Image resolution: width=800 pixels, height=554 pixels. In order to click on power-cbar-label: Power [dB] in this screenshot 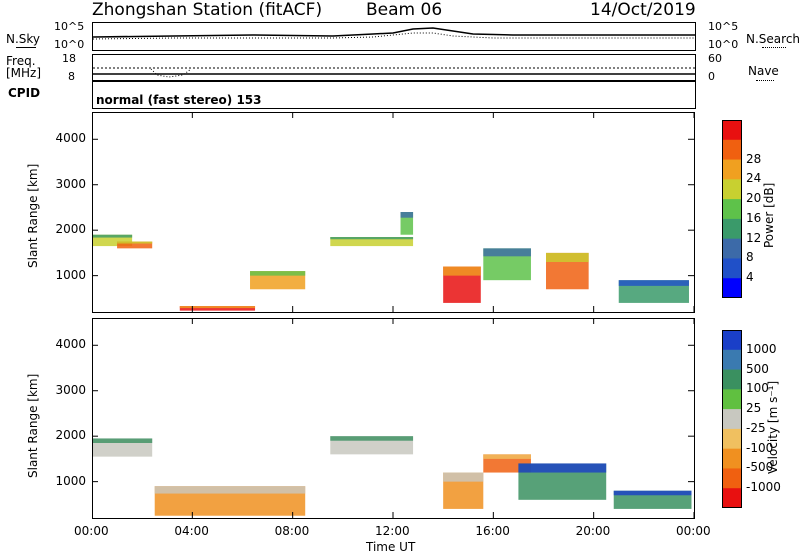, I will do `click(769, 215)`.